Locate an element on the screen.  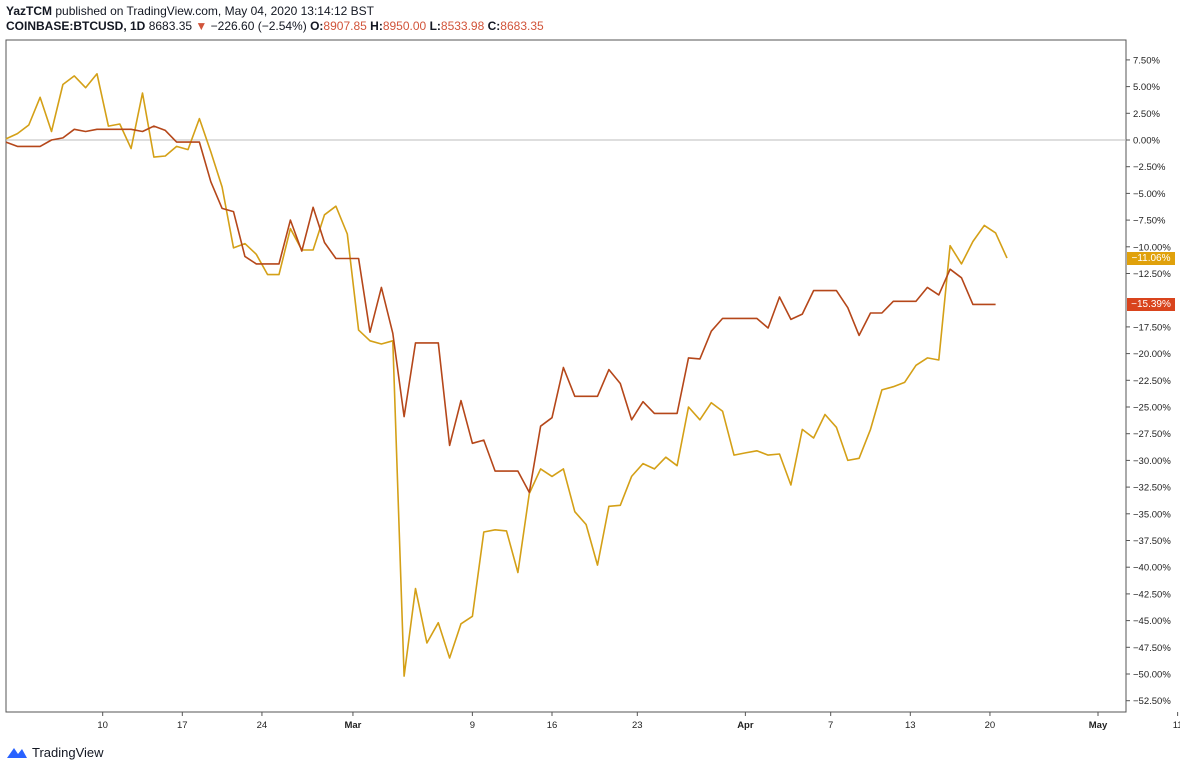
y-tick-label: −32.50% is located at coordinates (1152, 488).